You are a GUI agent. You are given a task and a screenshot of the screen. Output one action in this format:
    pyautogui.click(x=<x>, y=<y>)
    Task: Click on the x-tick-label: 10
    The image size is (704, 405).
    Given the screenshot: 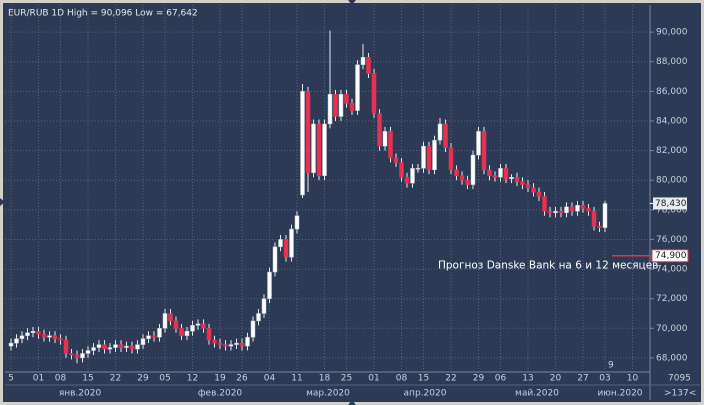 What is the action you would take?
    pyautogui.click(x=633, y=379)
    